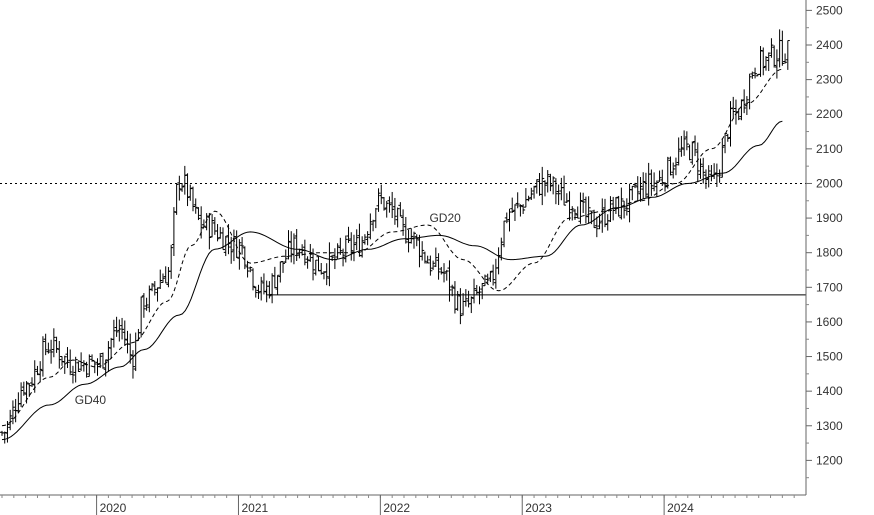 The height and width of the screenshot is (515, 874). I want to click on y-tick-label: 1900, so click(829, 218).